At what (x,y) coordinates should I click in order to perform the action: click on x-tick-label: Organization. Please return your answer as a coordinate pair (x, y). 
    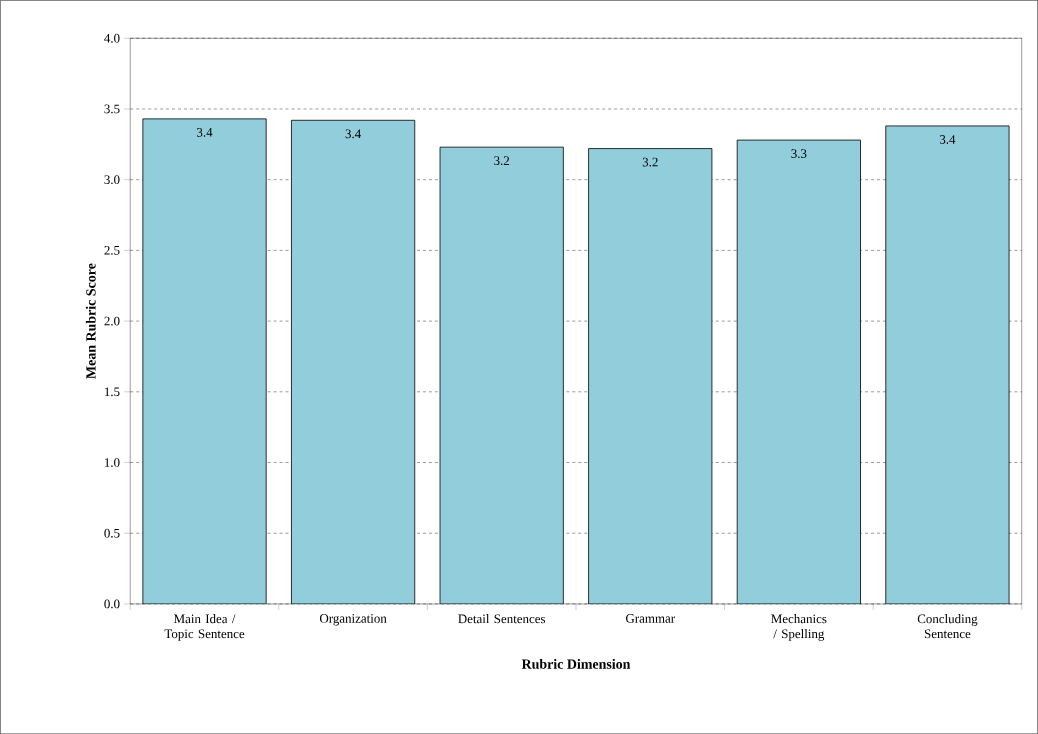
    Looking at the image, I should click on (353, 620).